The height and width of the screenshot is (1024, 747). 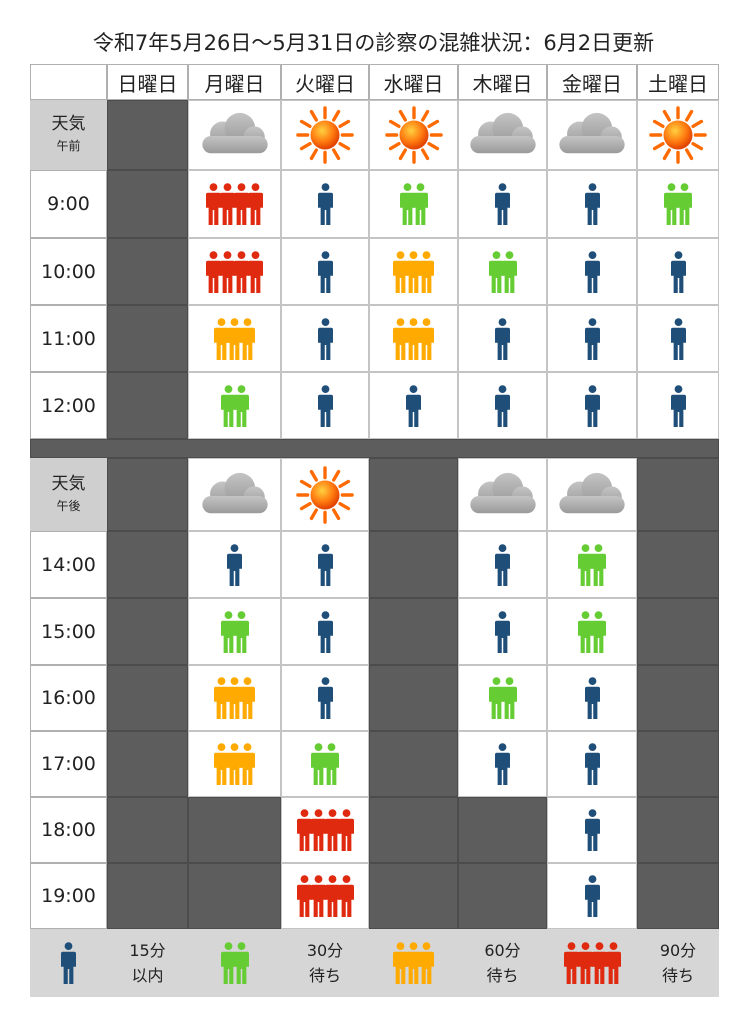 What do you see at coordinates (677, 975) in the screenshot?
I see `legend-wait-suffix: 待ち` at bounding box center [677, 975].